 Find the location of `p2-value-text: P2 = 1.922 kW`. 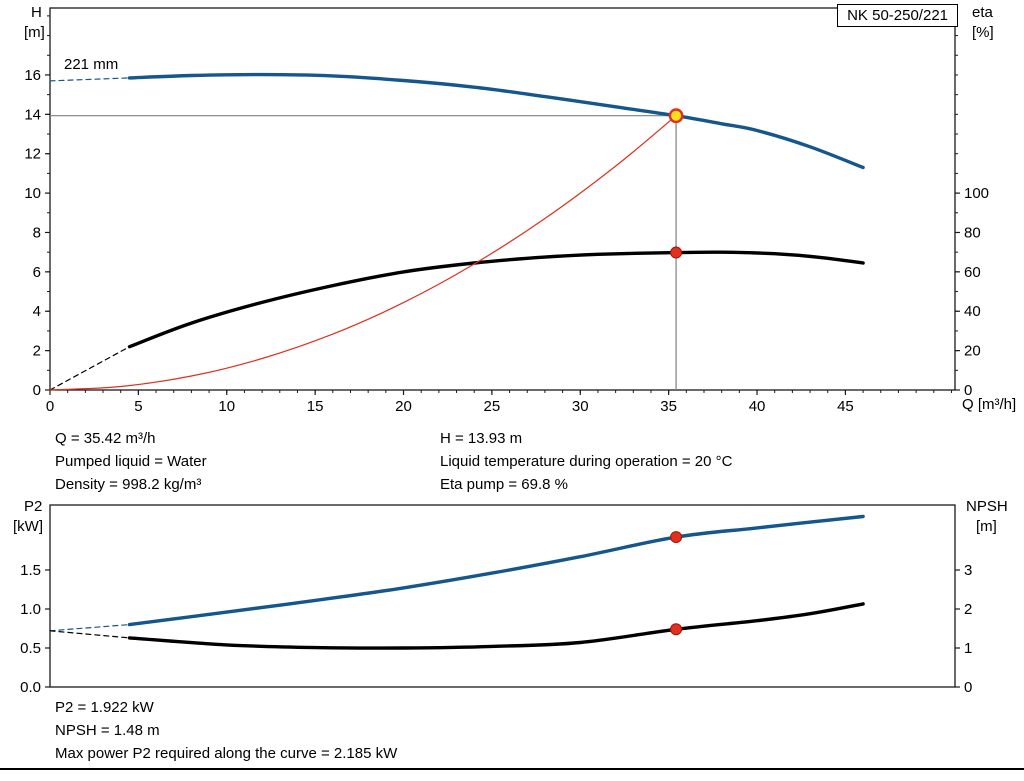

p2-value-text: P2 = 1.922 kW is located at coordinates (104, 707).